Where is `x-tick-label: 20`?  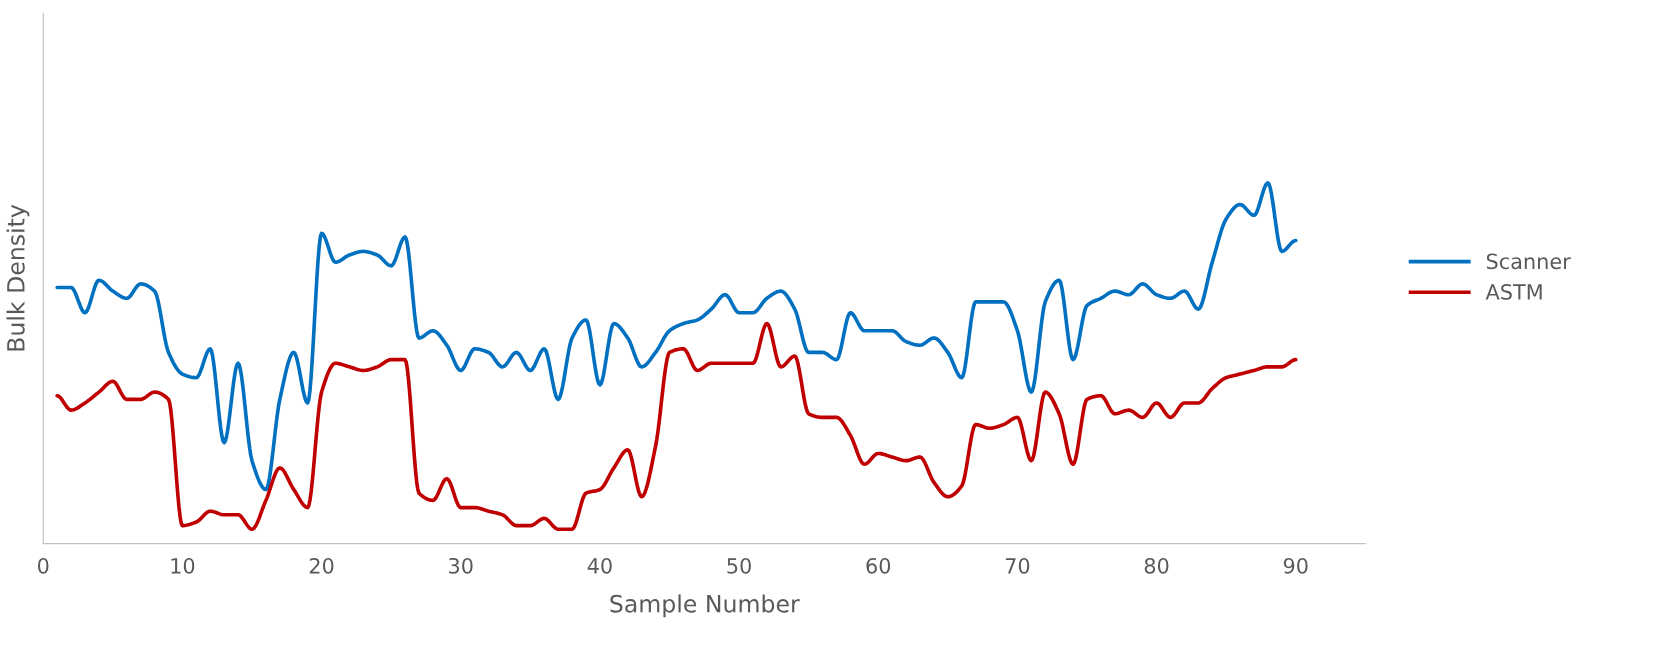
x-tick-label: 20 is located at coordinates (321, 565).